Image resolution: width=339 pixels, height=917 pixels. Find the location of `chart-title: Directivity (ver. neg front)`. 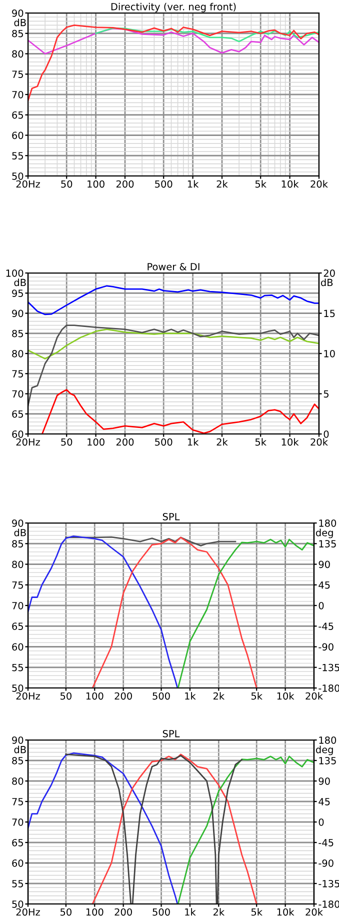

chart-title: Directivity (ver. neg front) is located at coordinates (173, 7).